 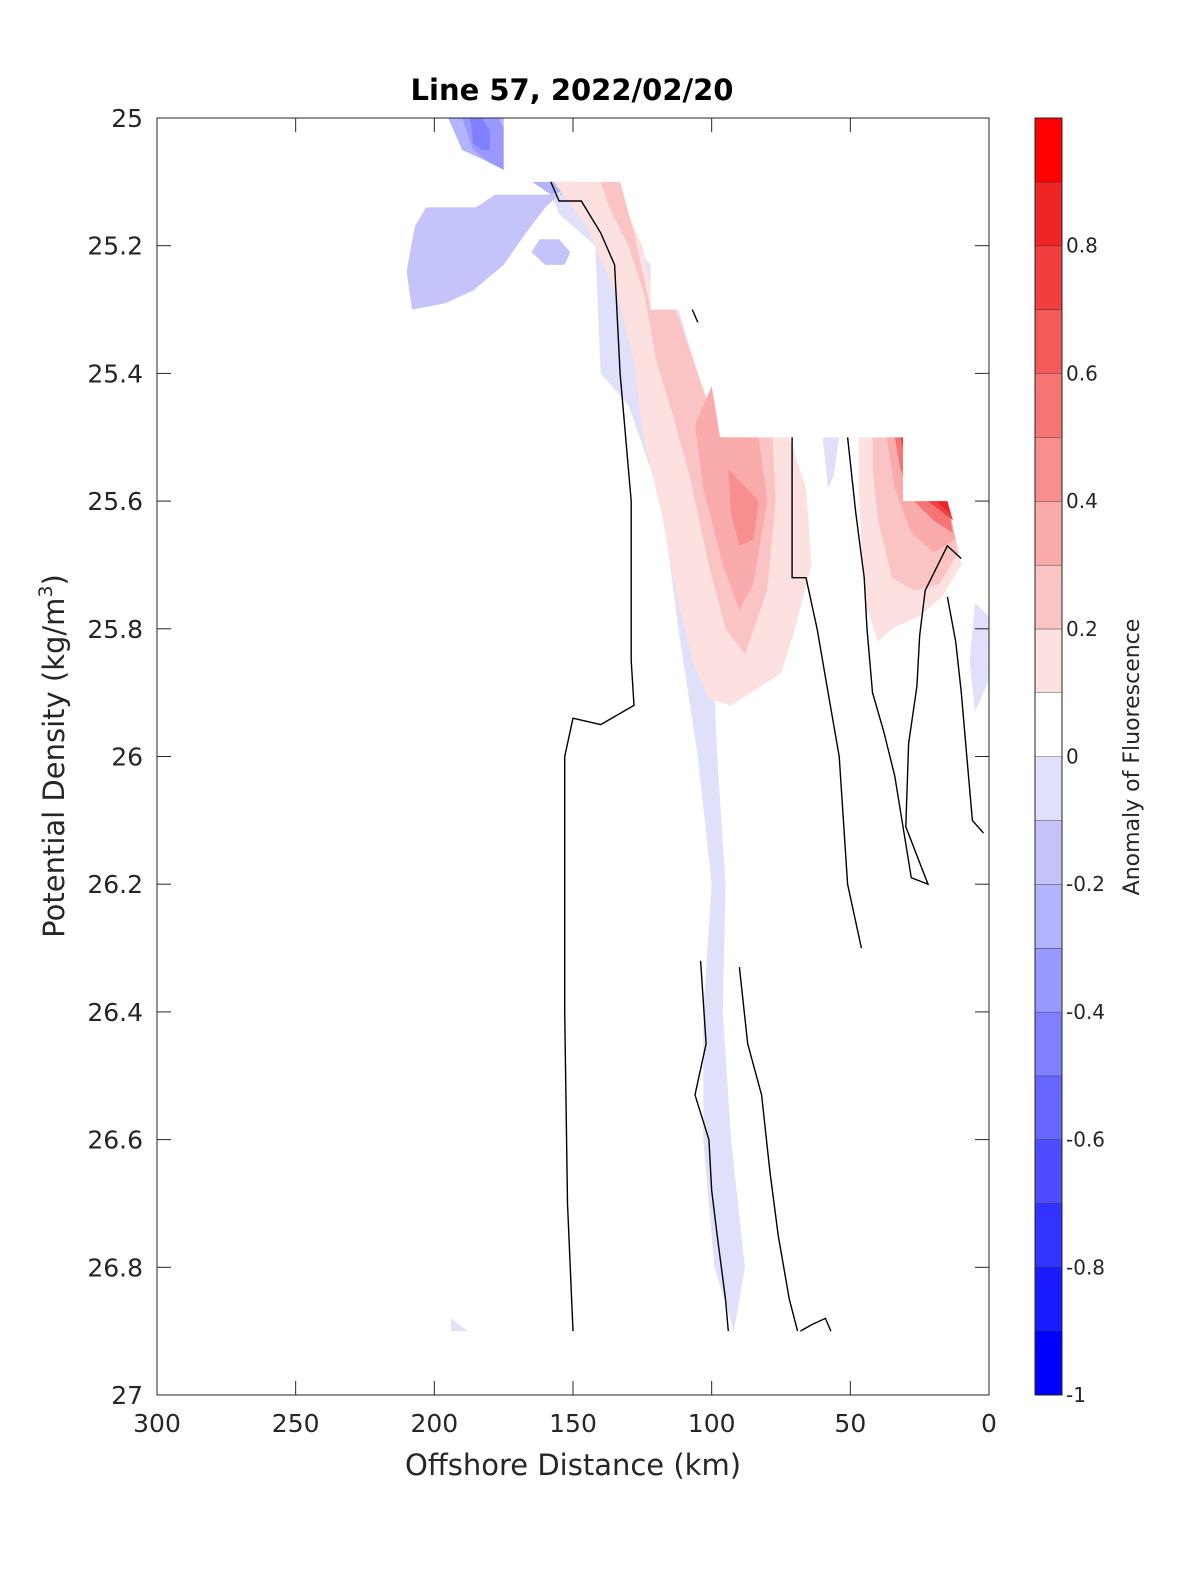 I want to click on y-axis-label: Potential Density (kg/m3), so click(x=53, y=756).